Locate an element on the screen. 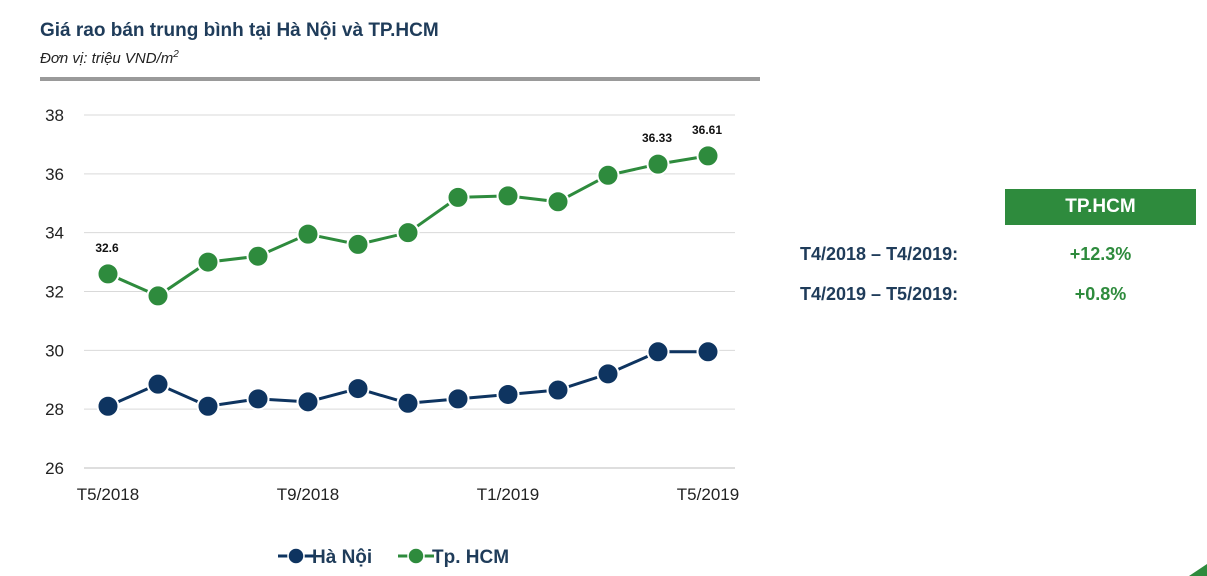  x-tick-label: T1/2019 is located at coordinates (508, 494).